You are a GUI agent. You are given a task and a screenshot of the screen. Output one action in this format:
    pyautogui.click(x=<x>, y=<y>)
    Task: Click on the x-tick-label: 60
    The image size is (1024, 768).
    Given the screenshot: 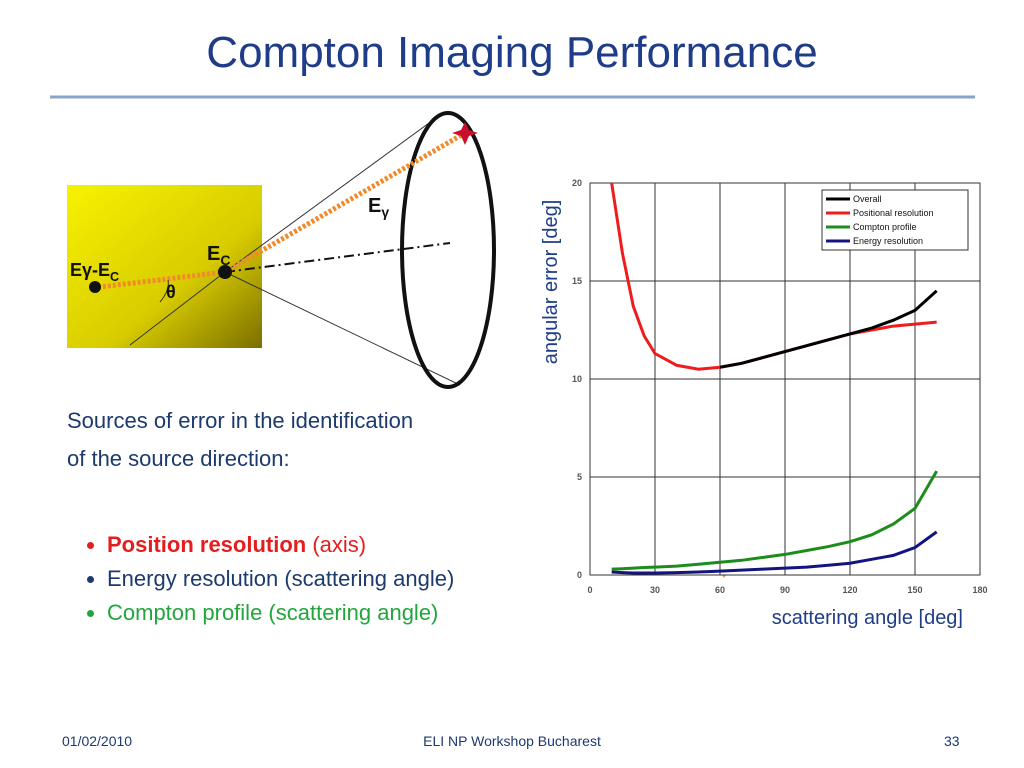 What is the action you would take?
    pyautogui.click(x=720, y=590)
    